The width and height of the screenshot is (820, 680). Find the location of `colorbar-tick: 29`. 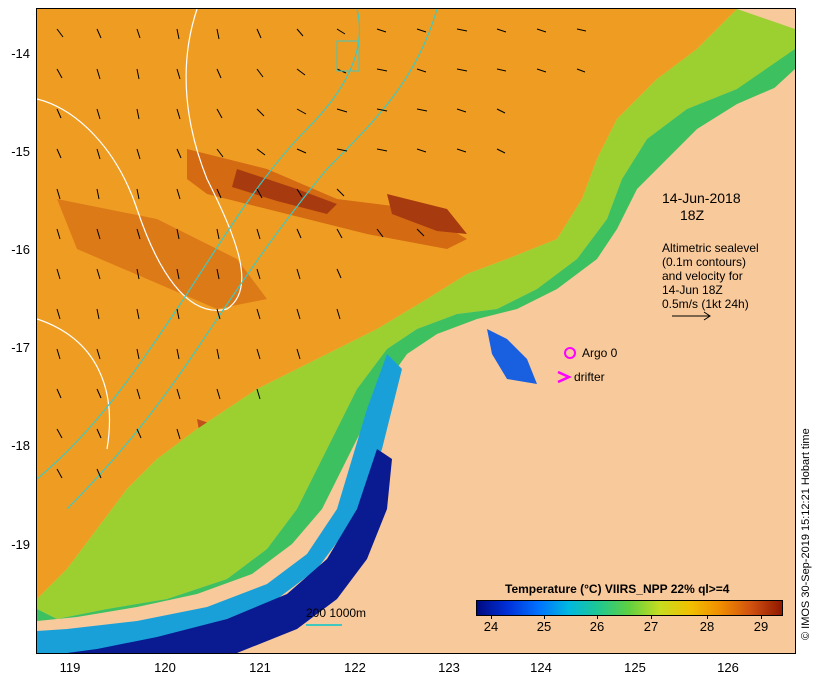

colorbar-tick: 29 is located at coordinates (761, 626).